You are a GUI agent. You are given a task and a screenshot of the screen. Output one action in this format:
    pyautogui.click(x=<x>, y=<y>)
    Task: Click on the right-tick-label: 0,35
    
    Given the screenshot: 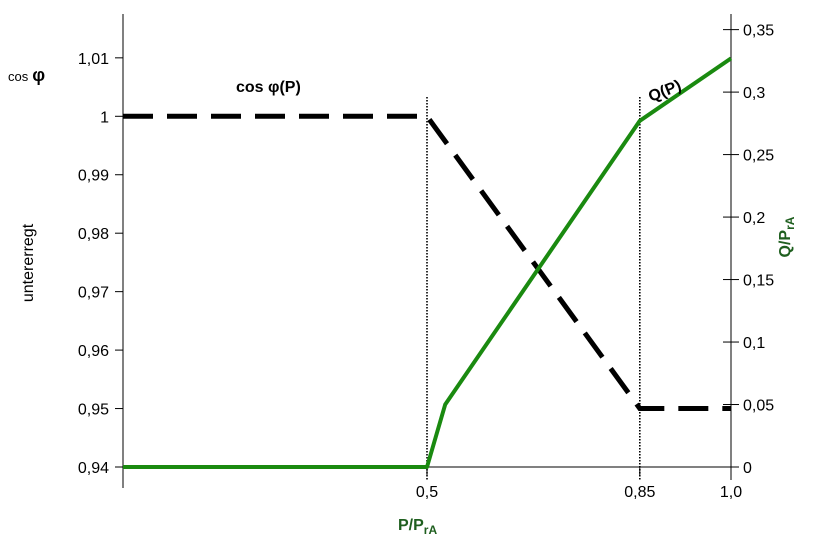 What is the action you would take?
    pyautogui.click(x=758, y=31)
    